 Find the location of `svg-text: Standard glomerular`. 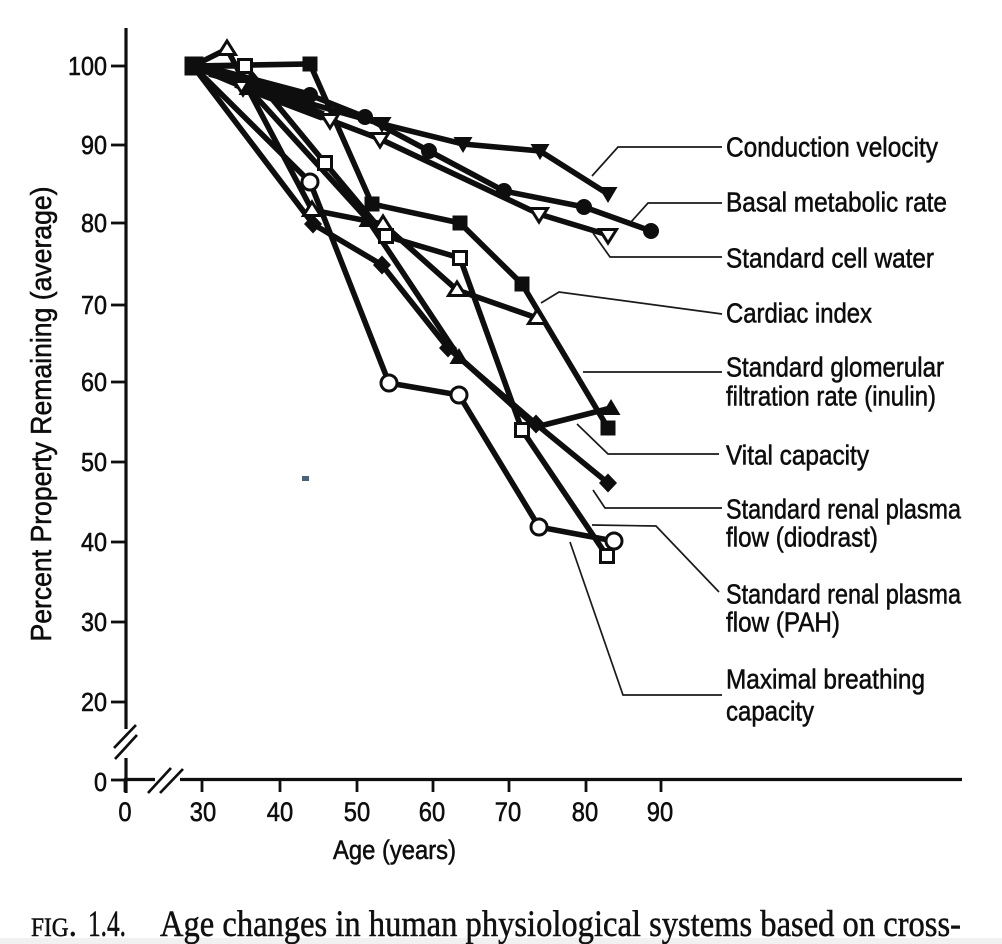

svg-text: Standard glomerular is located at coordinates (835, 367).